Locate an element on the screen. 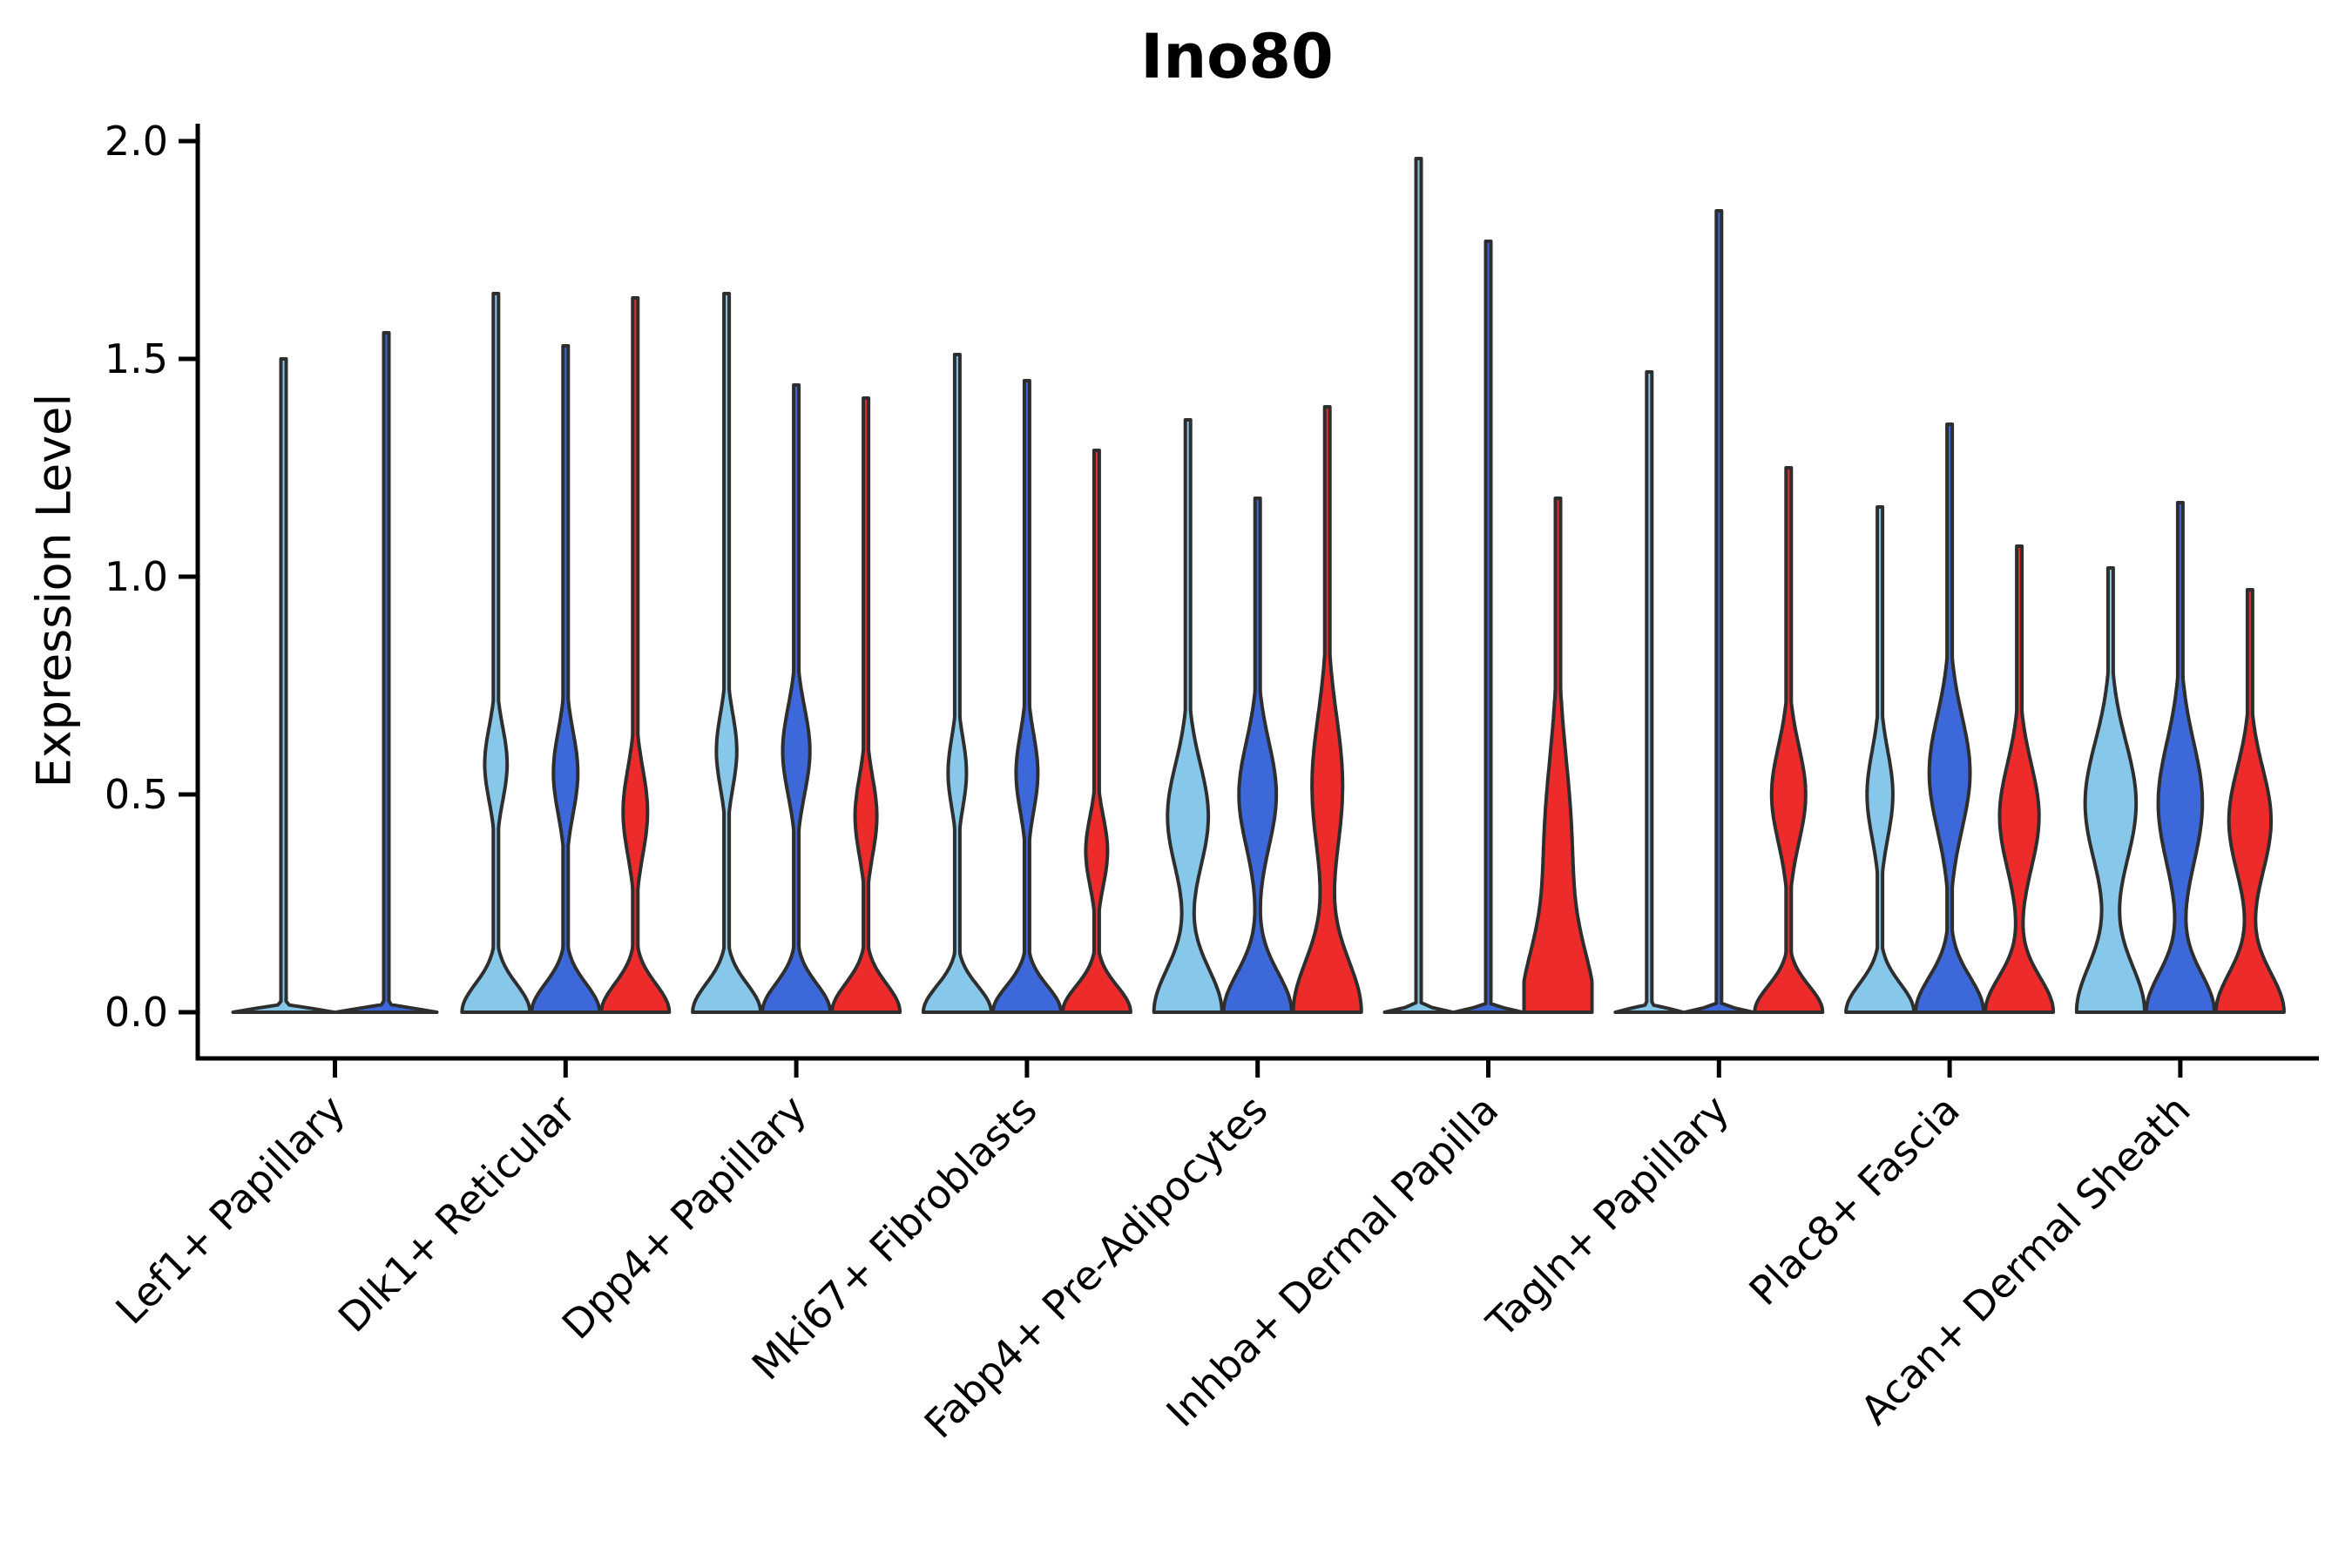 The height and width of the screenshot is (1568, 2352). violin-red-tagln is located at coordinates (1789, 740).